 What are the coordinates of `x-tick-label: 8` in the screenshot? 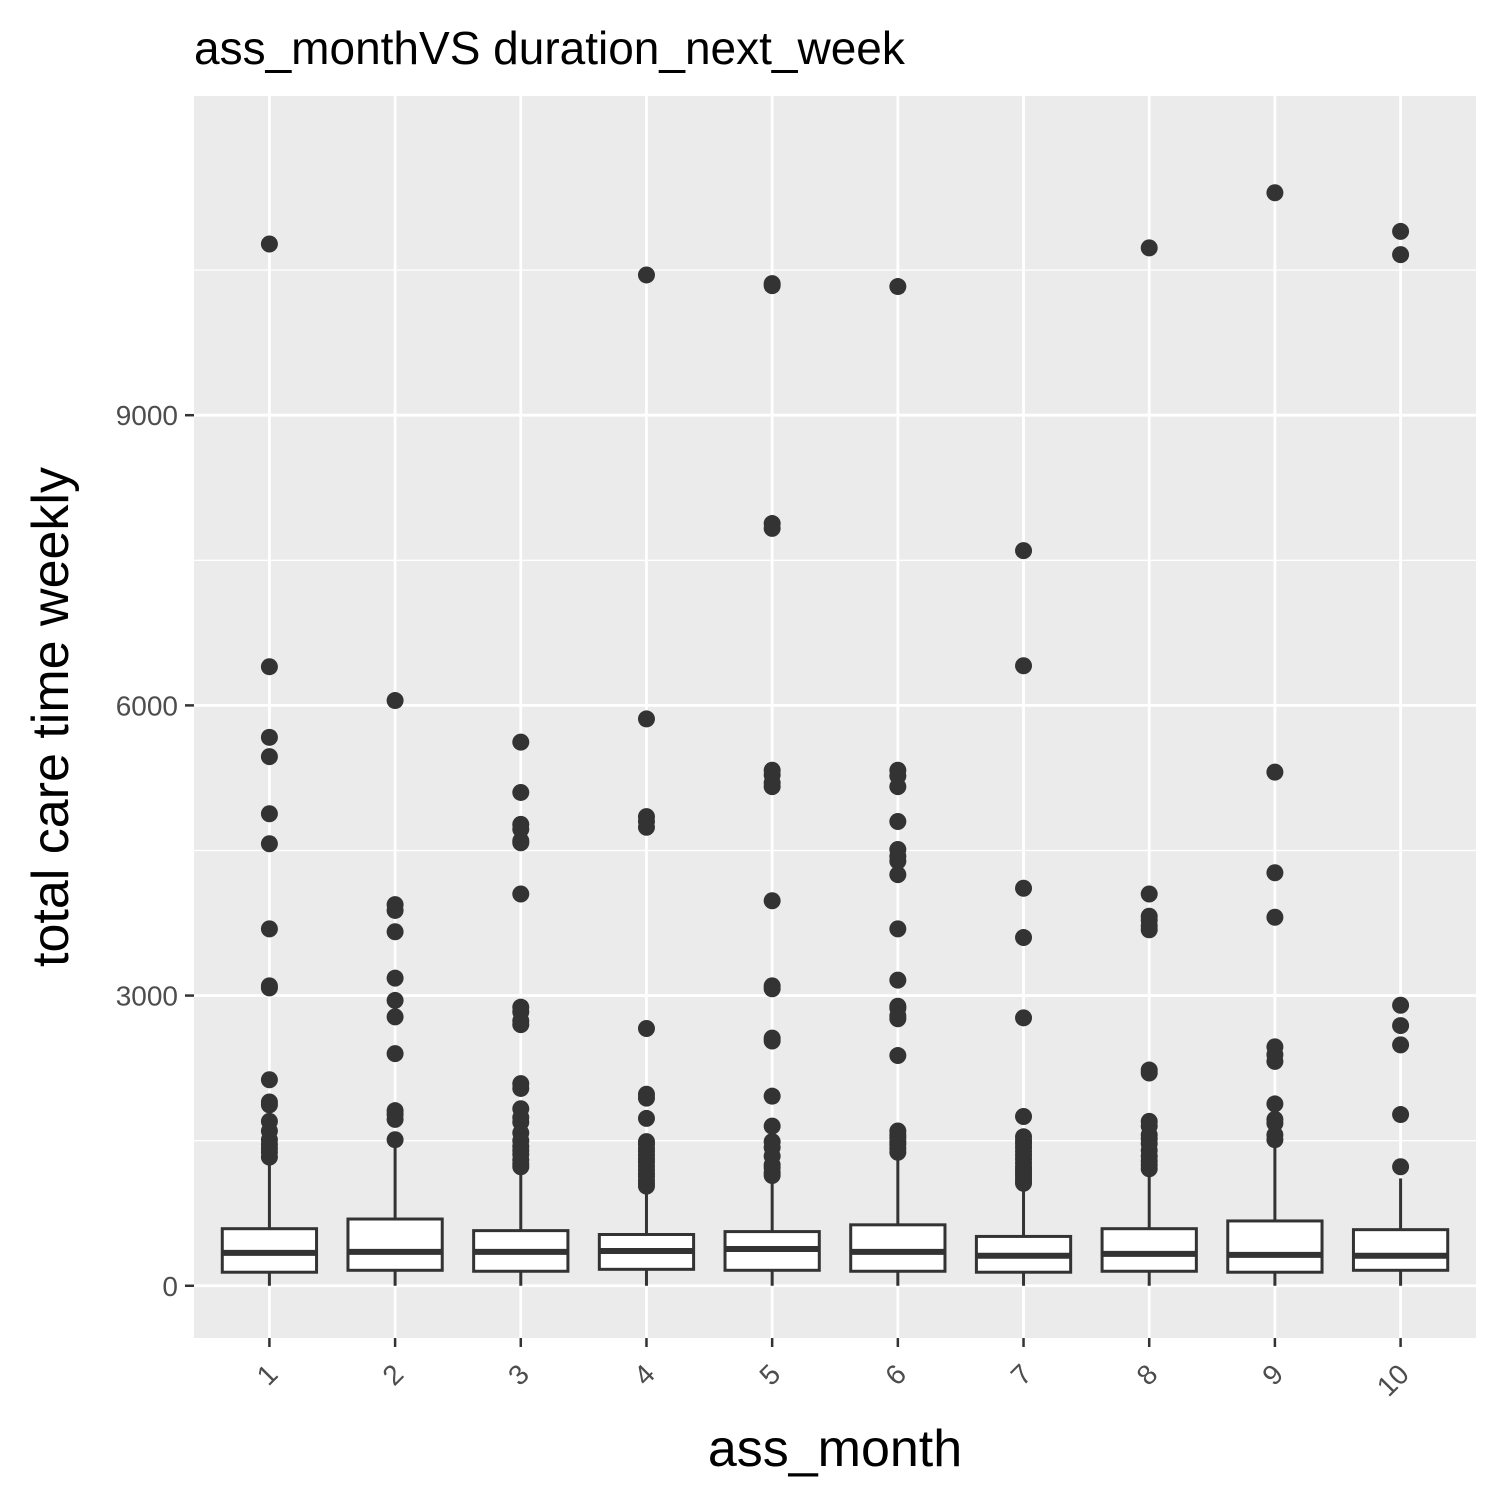 It's located at (1147, 1374).